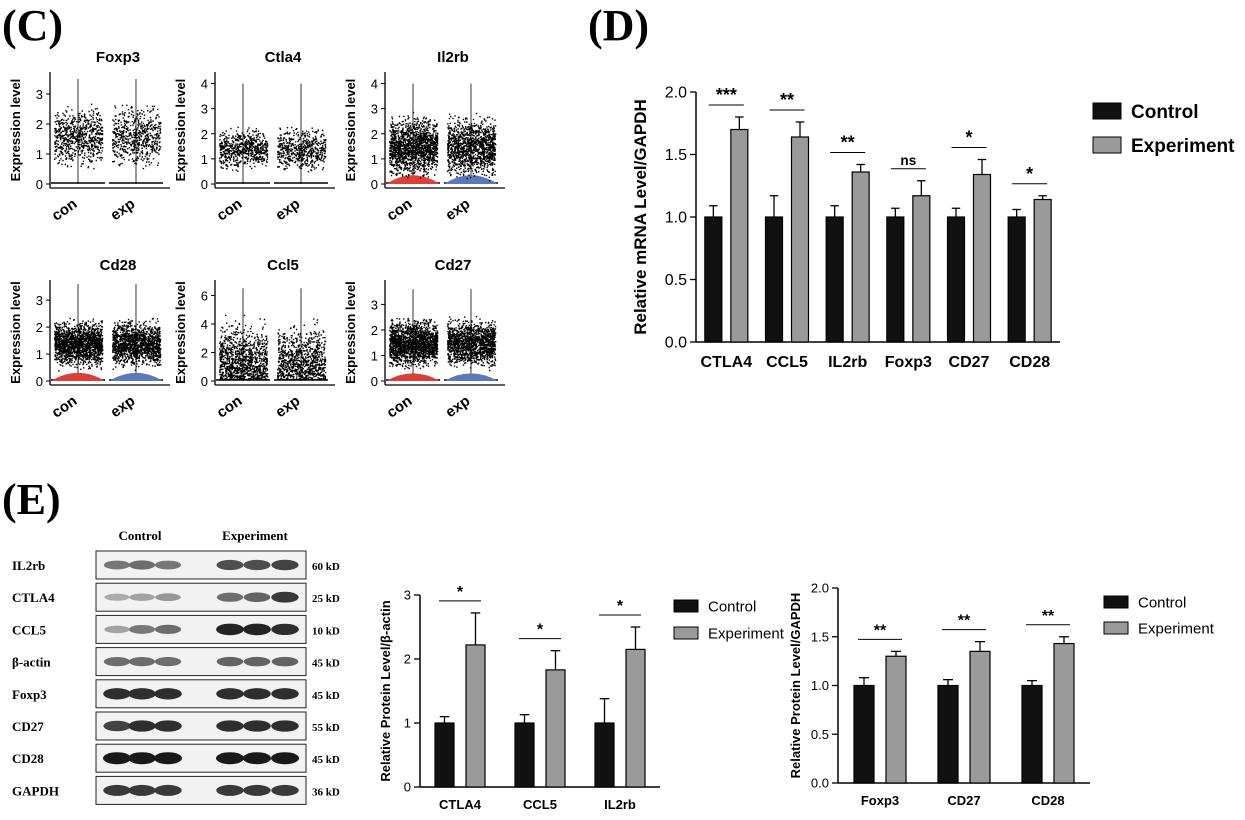  I want to click on bar-experiment-il2rb, so click(635, 718).